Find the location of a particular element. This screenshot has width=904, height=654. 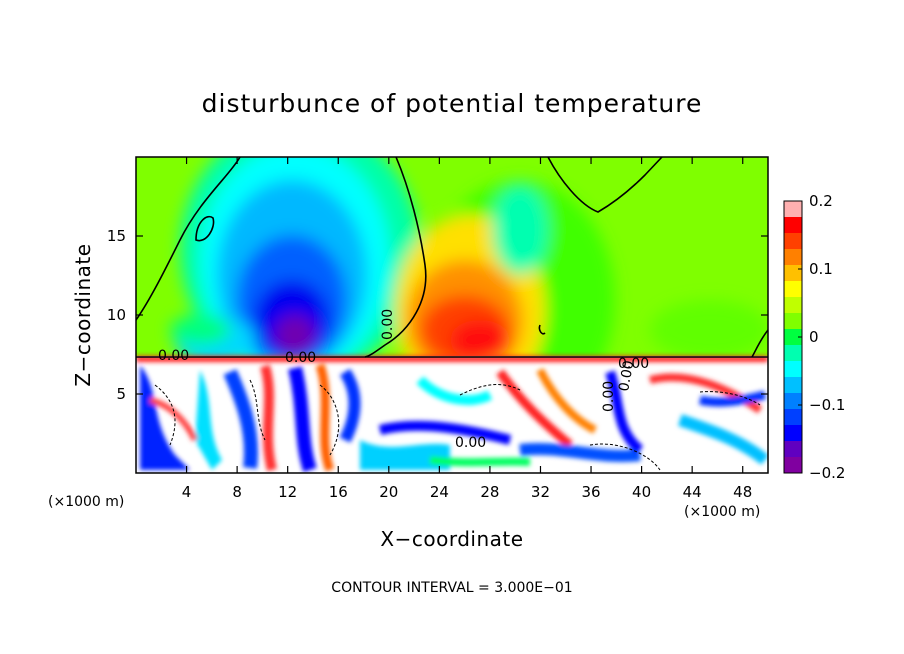

y-tick-label: 5 is located at coordinates (121, 394).